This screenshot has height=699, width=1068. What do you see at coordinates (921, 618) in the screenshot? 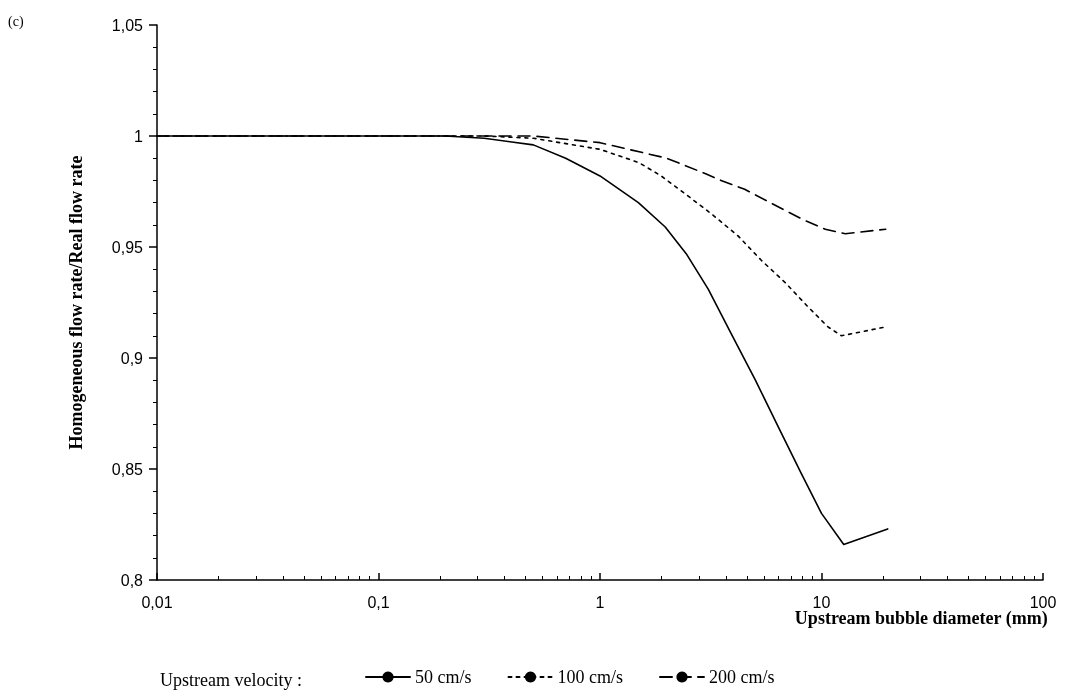
I see `x-axis-title: Upstream bubble diameter (mm)` at bounding box center [921, 618].